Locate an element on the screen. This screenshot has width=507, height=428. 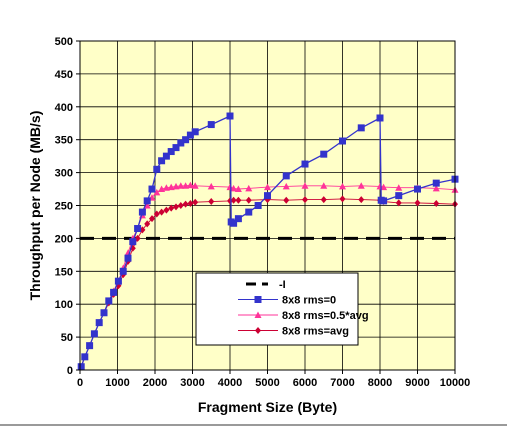
x-tick-label: 9000 is located at coordinates (417, 383).